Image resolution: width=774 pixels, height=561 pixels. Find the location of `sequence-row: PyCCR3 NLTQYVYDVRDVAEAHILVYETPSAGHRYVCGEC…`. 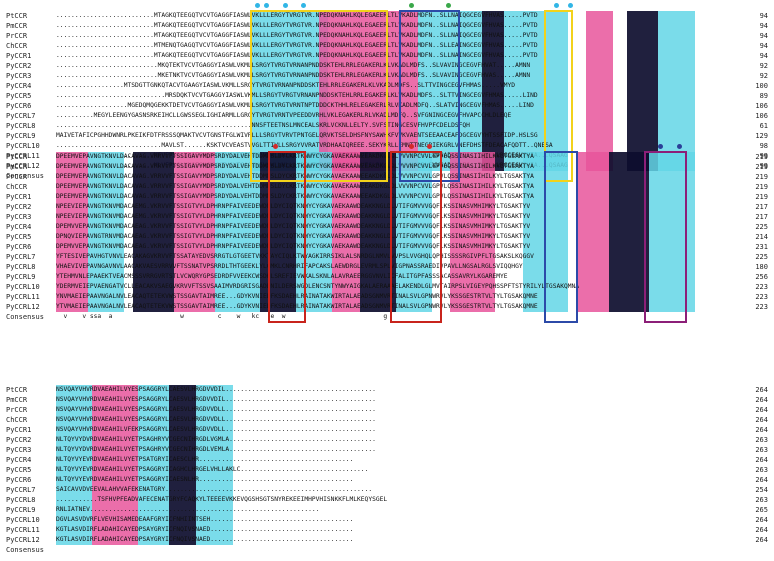

sequence-row: PyCCR3 NLTQYVYDVRDVAEAHILVYETPSAGHRYVCGEC… is located at coordinates (387, 450).